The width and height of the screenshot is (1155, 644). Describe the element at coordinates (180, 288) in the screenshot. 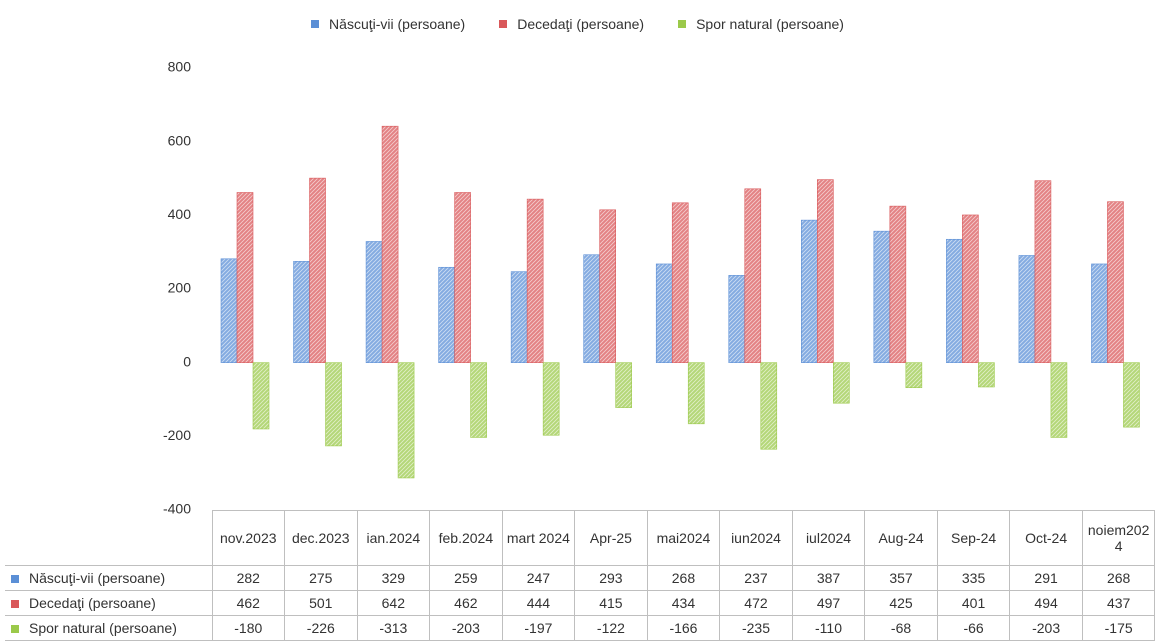

I see `y-tick-label: 200` at that location.